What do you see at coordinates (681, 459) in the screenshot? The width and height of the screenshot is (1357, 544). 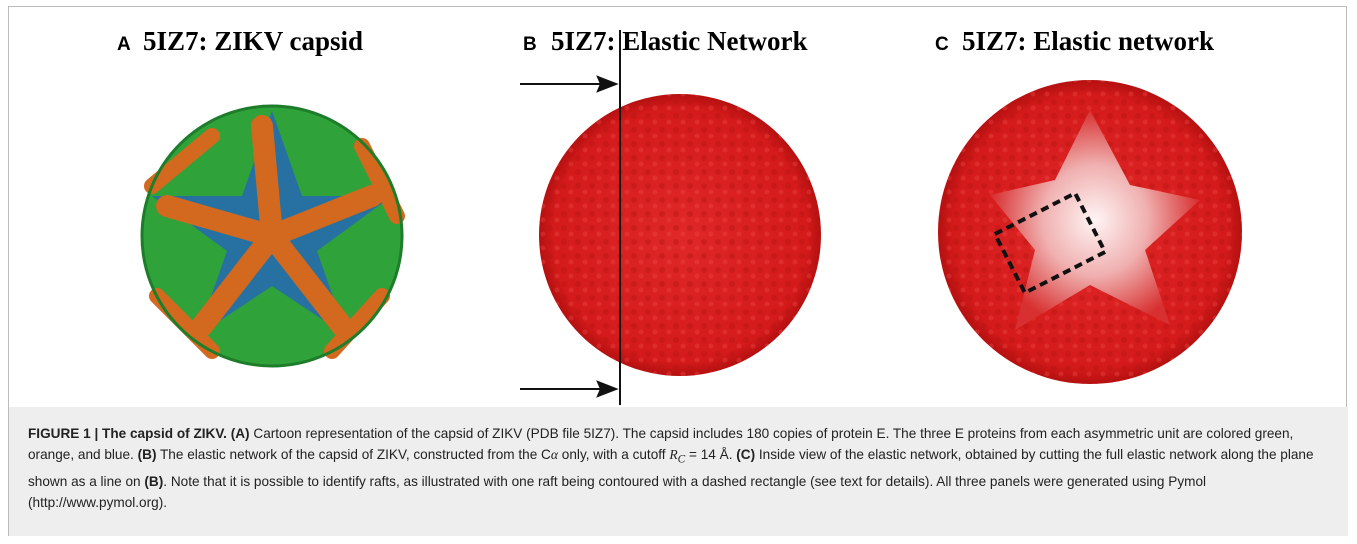 I see `caption-subscript: C` at bounding box center [681, 459].